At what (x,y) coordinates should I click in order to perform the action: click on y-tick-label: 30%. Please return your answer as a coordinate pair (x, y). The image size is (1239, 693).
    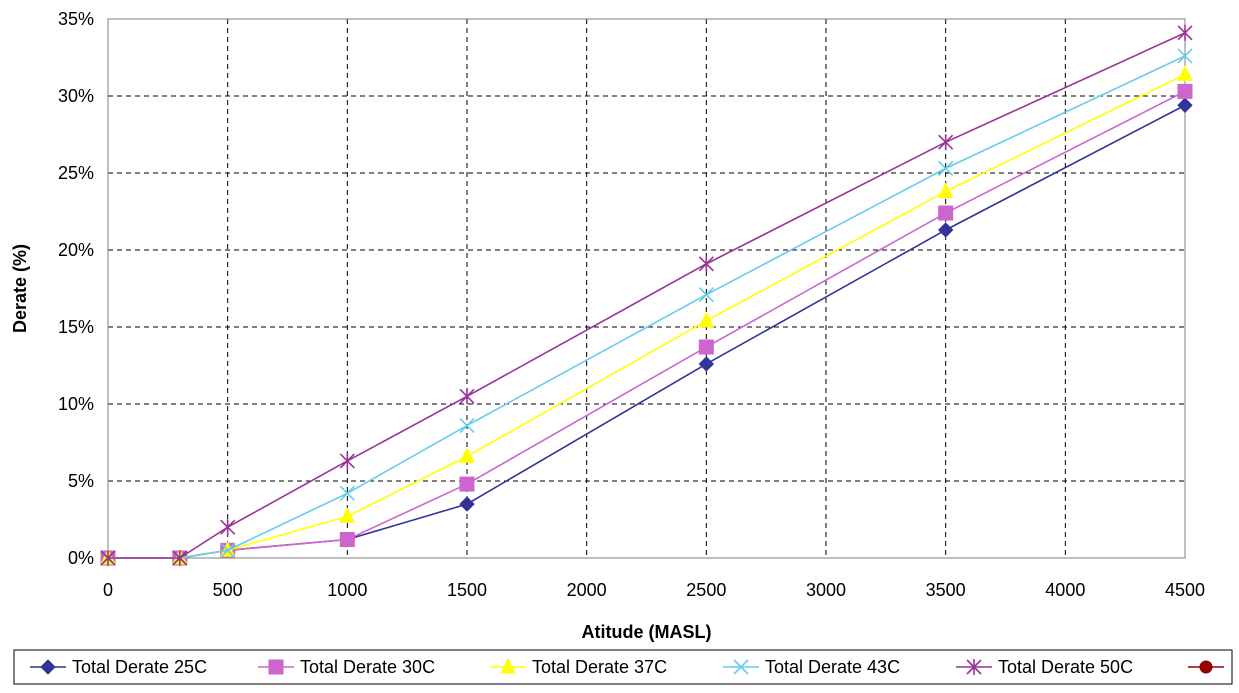
    Looking at the image, I should click on (76, 96).